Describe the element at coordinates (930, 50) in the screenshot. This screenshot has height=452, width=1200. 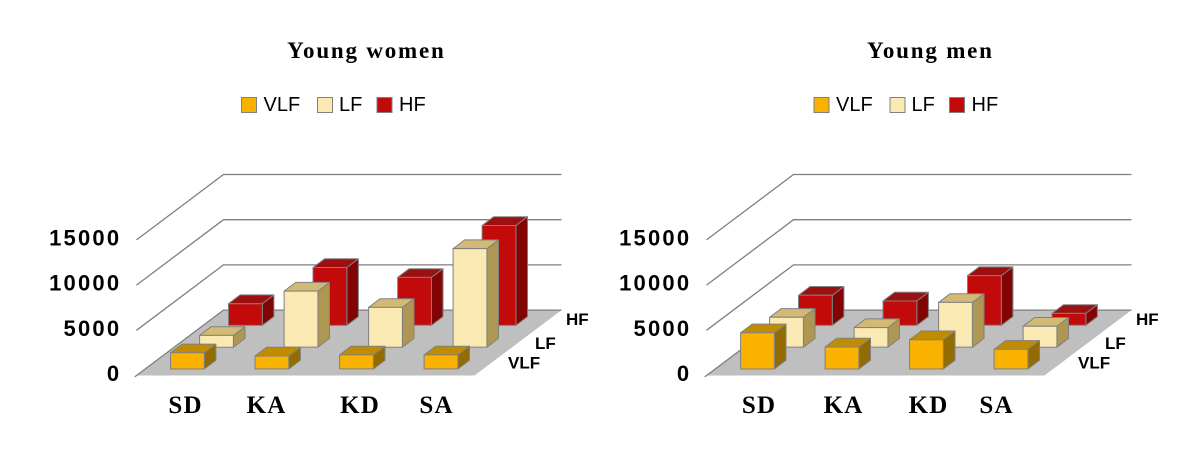
I see `svg-text: Young men` at that location.